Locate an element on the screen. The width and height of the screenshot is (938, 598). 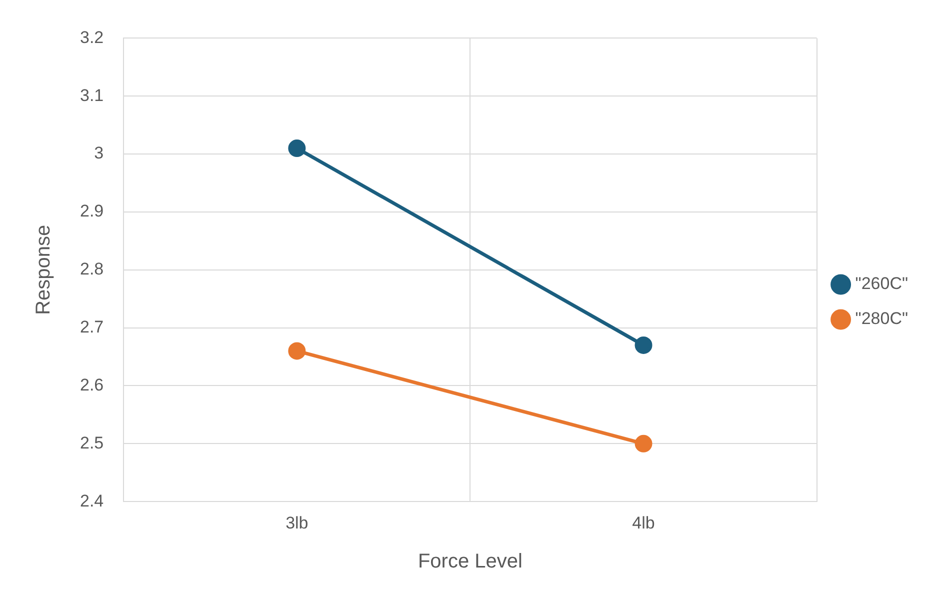
y-tick-label: 2.4 is located at coordinates (92, 500).